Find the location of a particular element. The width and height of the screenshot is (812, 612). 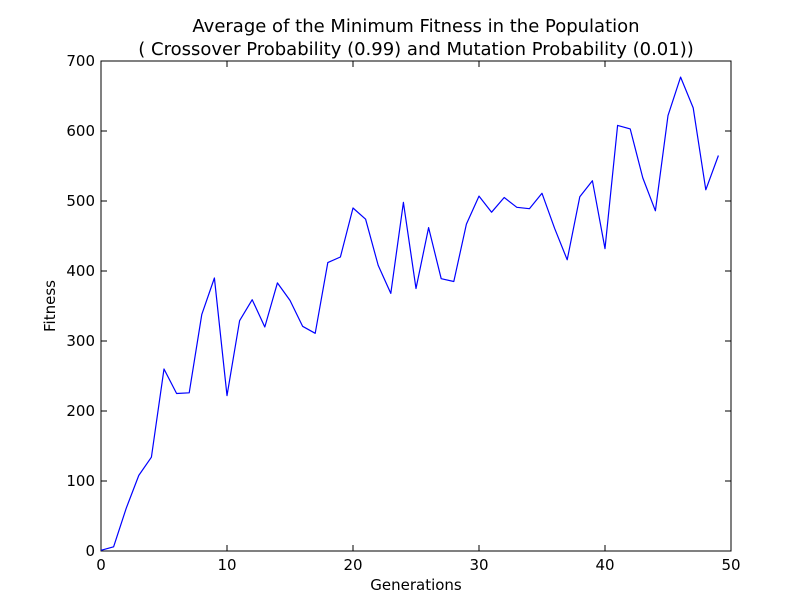

x-axis-label: Generations is located at coordinates (416, 585).